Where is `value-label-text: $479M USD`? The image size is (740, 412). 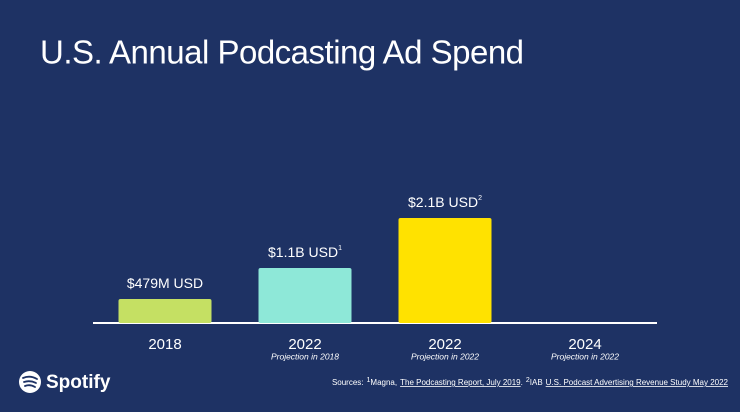 value-label-text: $479M USD is located at coordinates (165, 283).